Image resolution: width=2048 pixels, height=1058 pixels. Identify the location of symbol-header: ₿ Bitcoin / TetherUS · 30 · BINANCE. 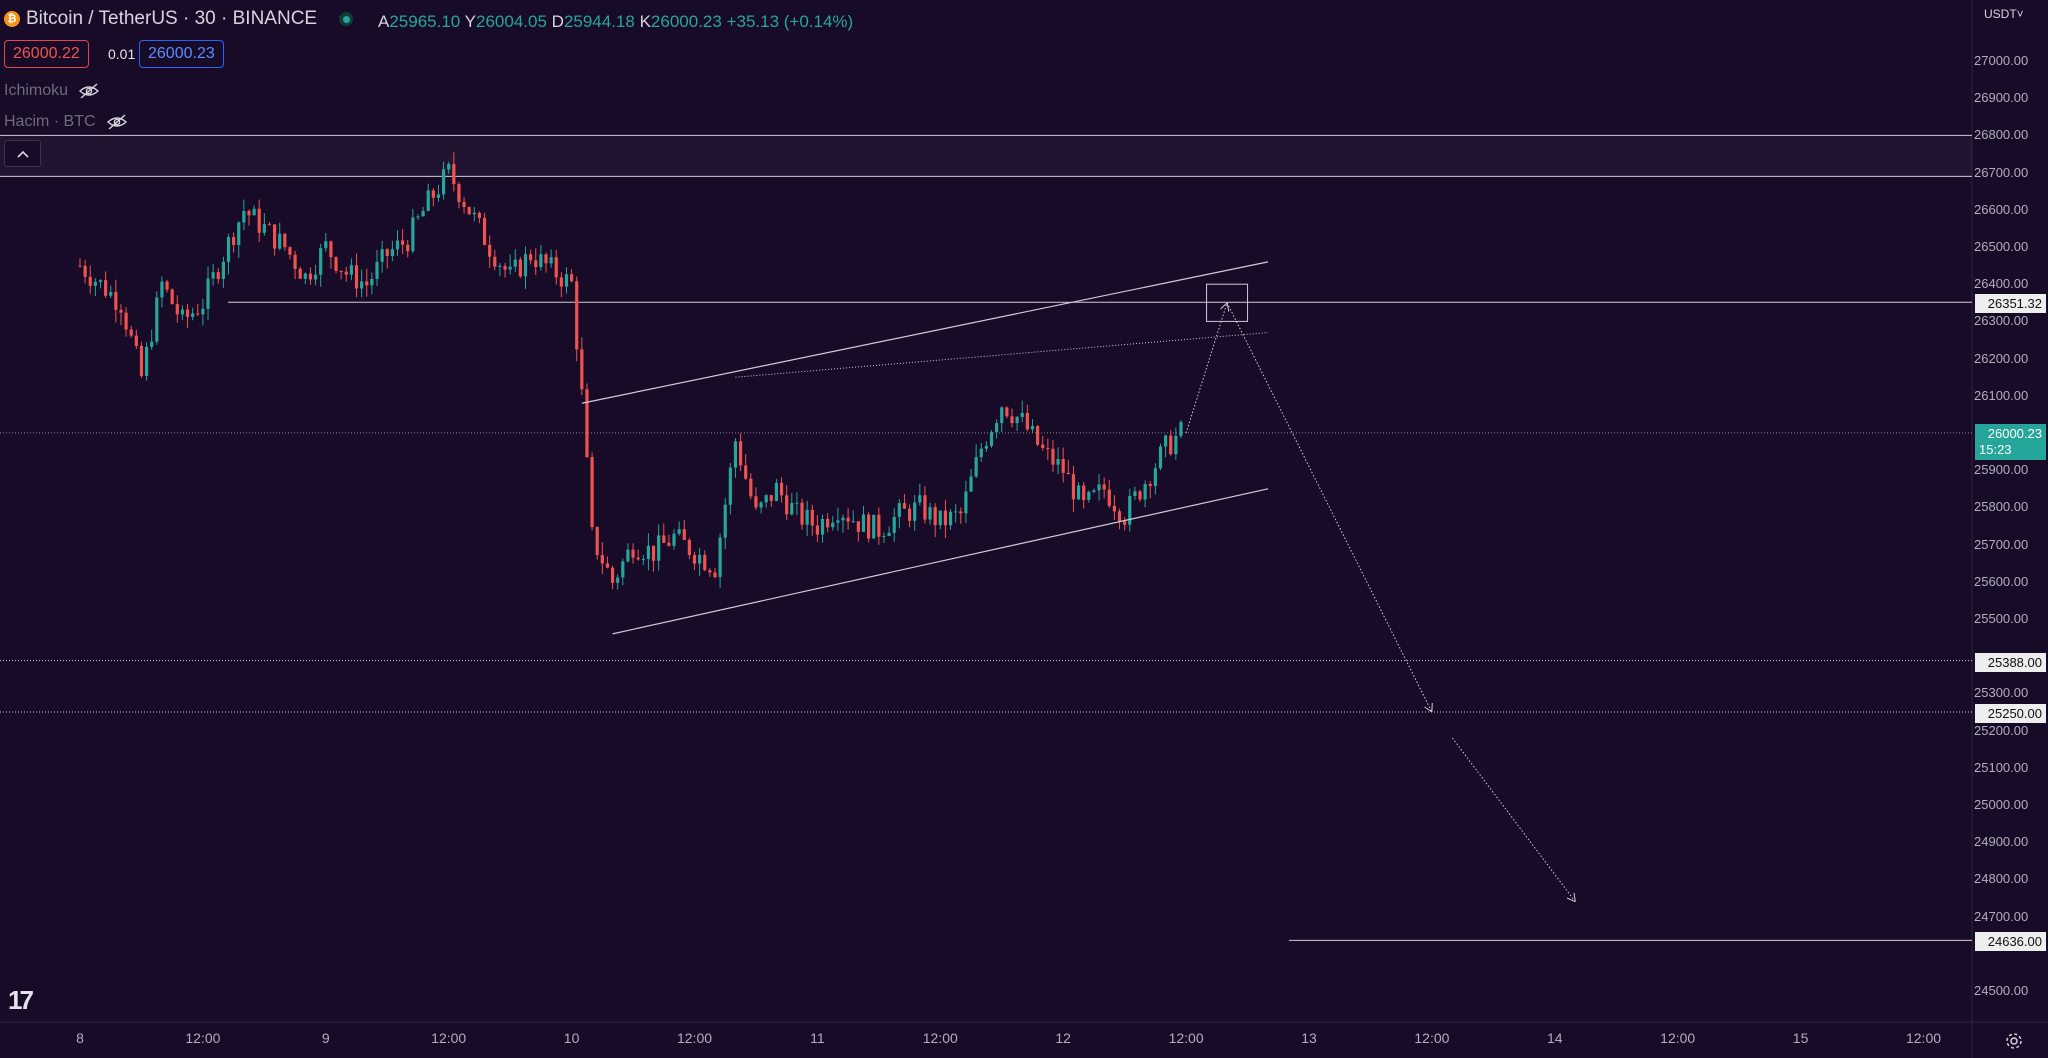
(179, 19).